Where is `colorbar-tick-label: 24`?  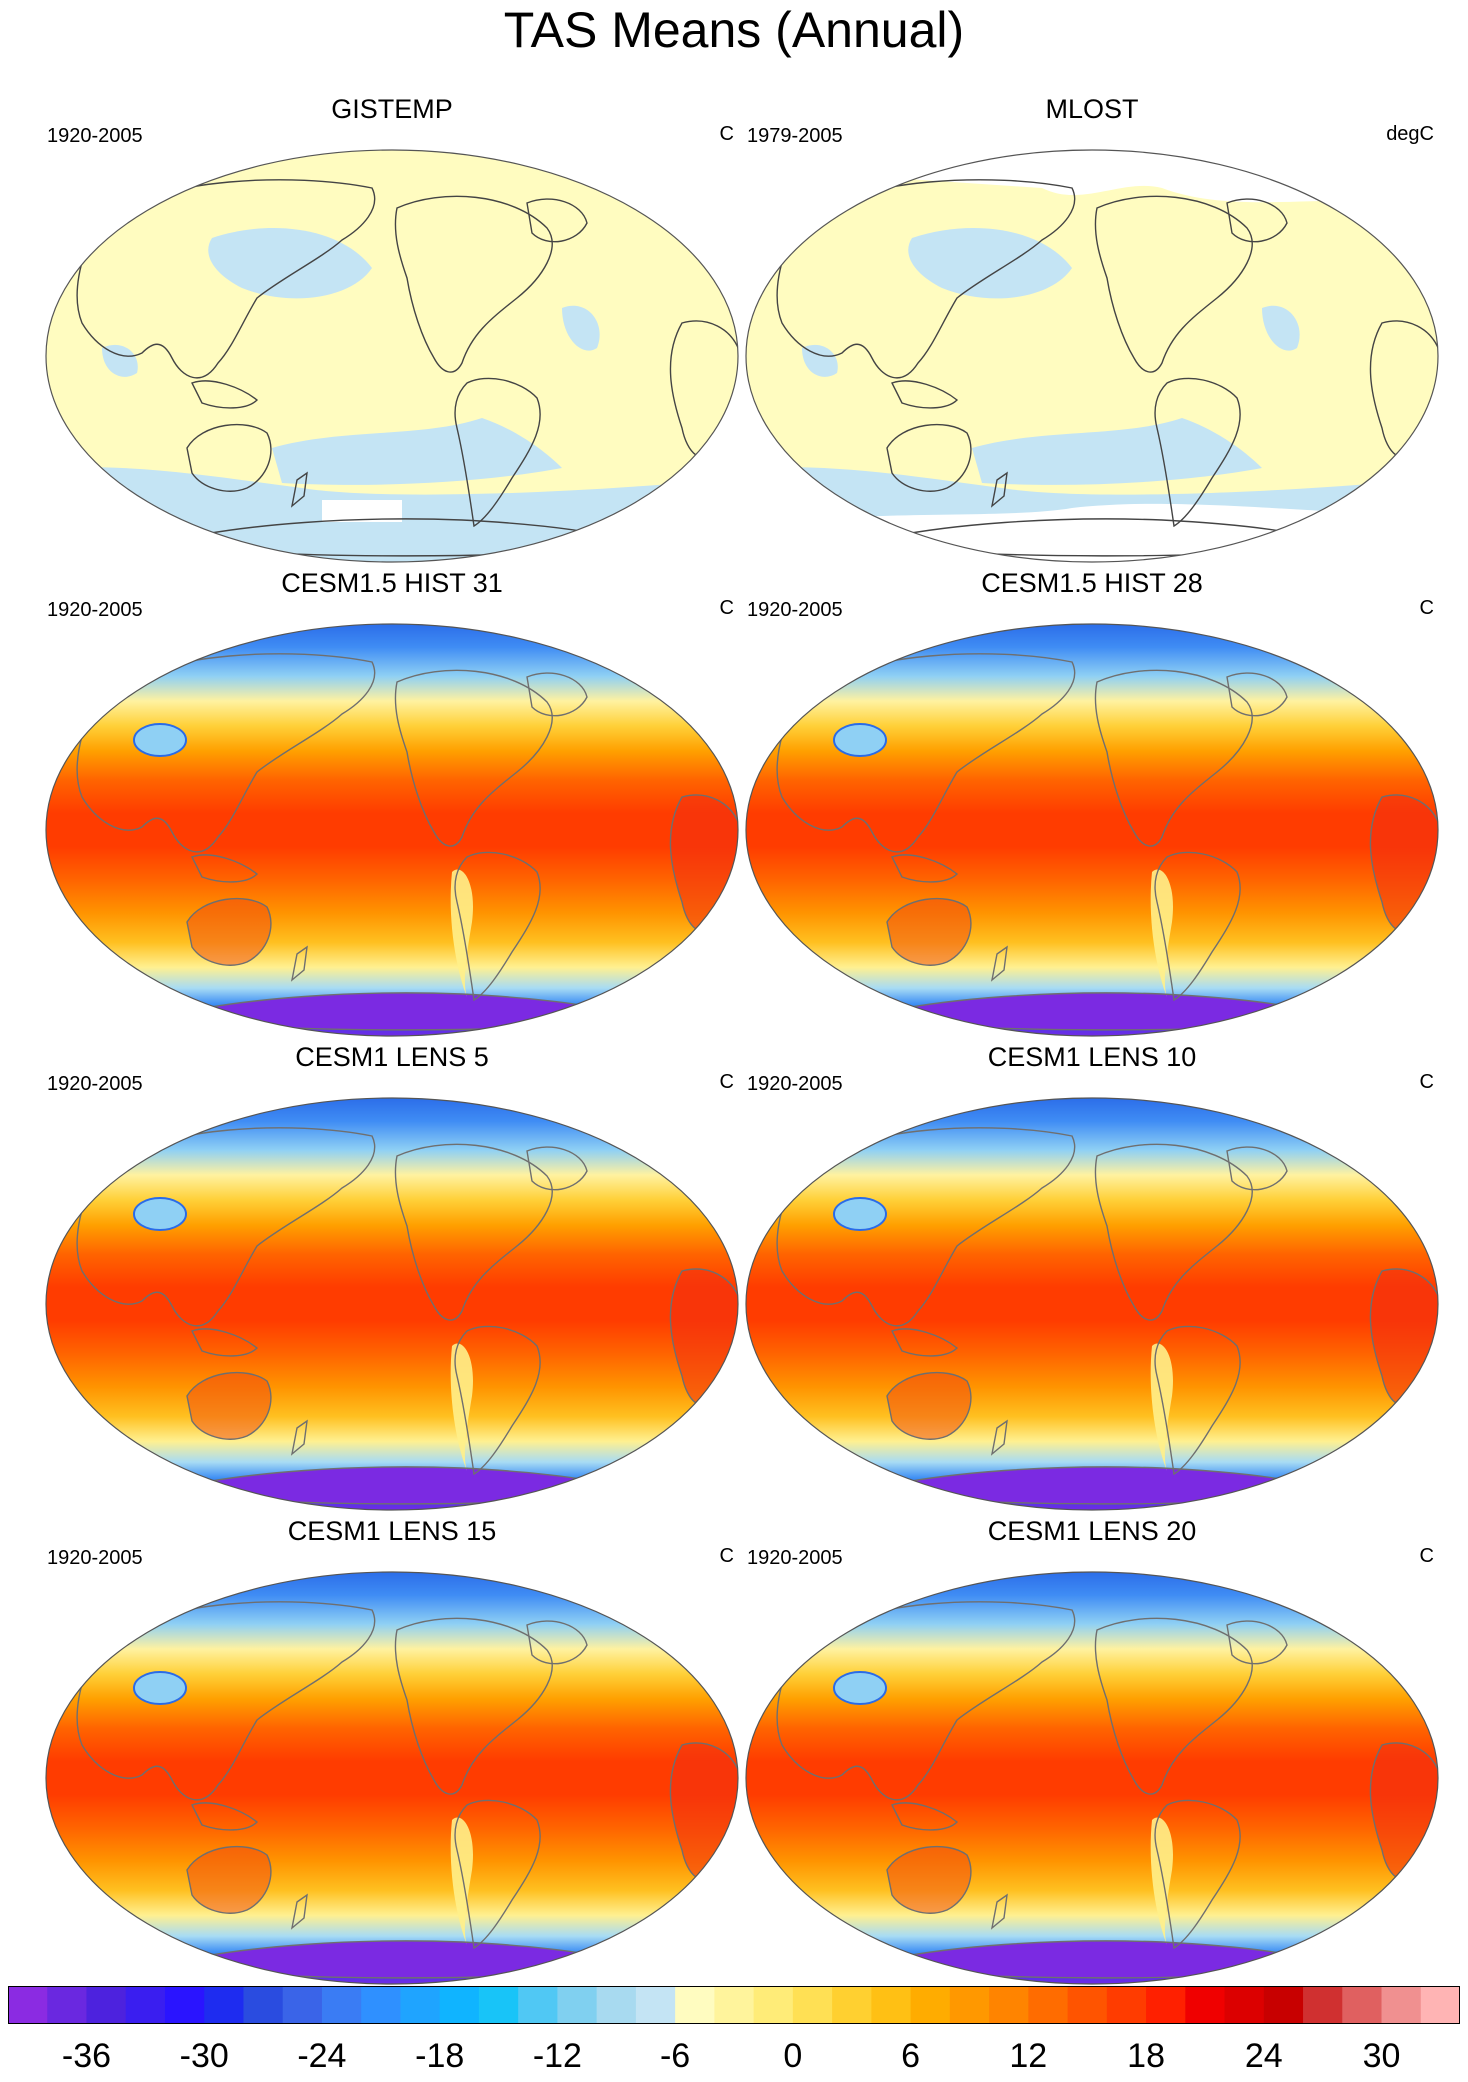
colorbar-tick-label: 24 is located at coordinates (1263, 2056).